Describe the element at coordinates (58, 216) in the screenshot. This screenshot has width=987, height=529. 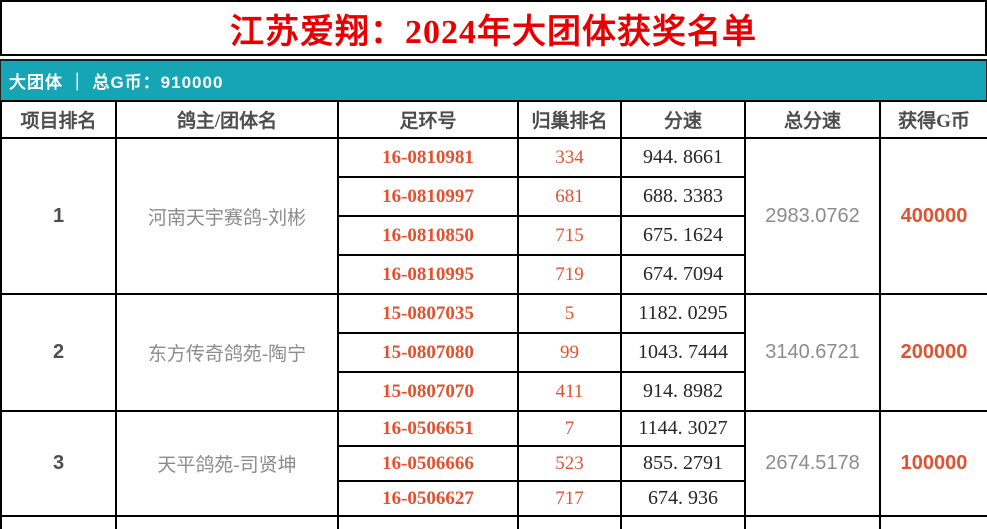
I see `rank-cell: 1` at that location.